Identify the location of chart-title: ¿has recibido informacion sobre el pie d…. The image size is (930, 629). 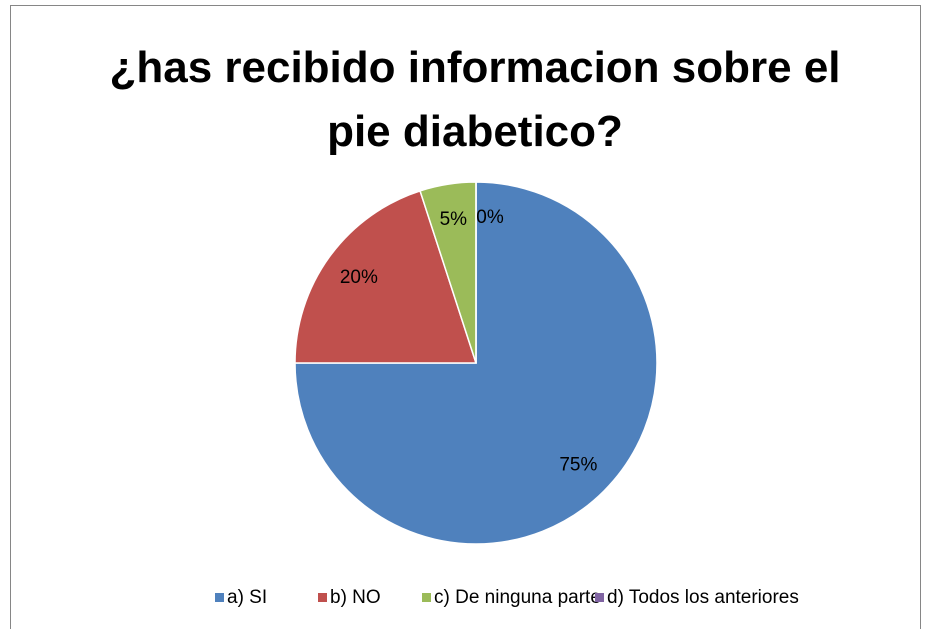
(475, 99).